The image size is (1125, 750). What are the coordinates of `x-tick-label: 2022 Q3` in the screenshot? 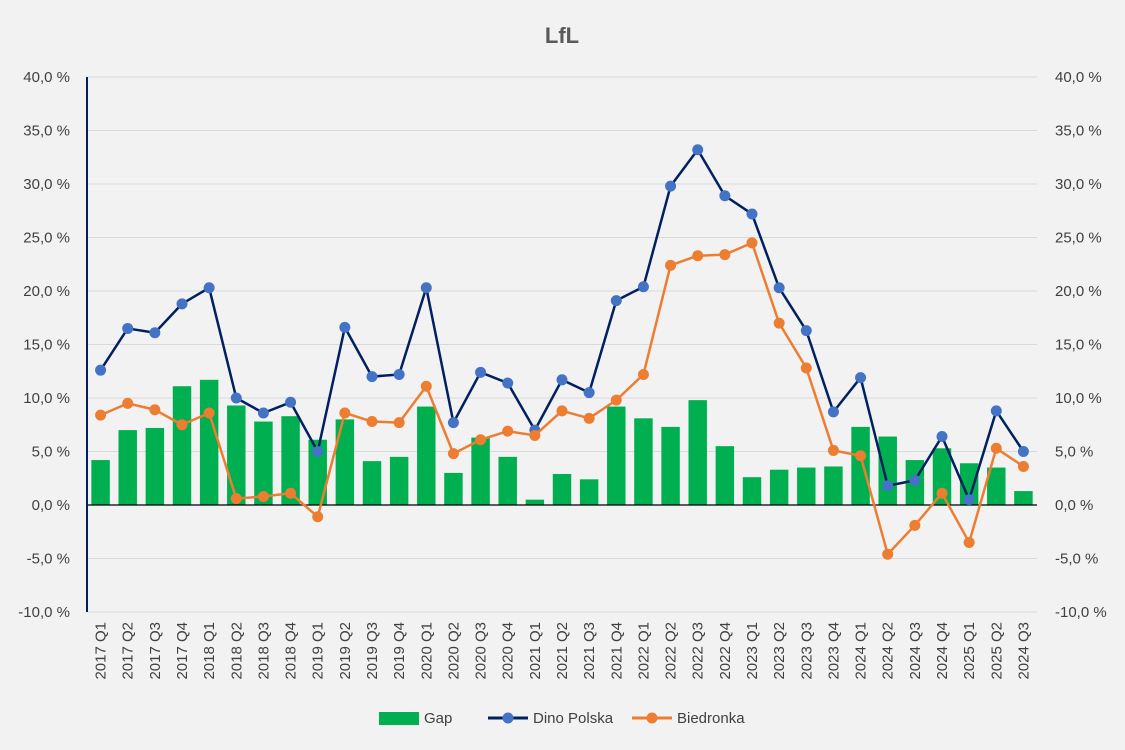 It's located at (698, 651).